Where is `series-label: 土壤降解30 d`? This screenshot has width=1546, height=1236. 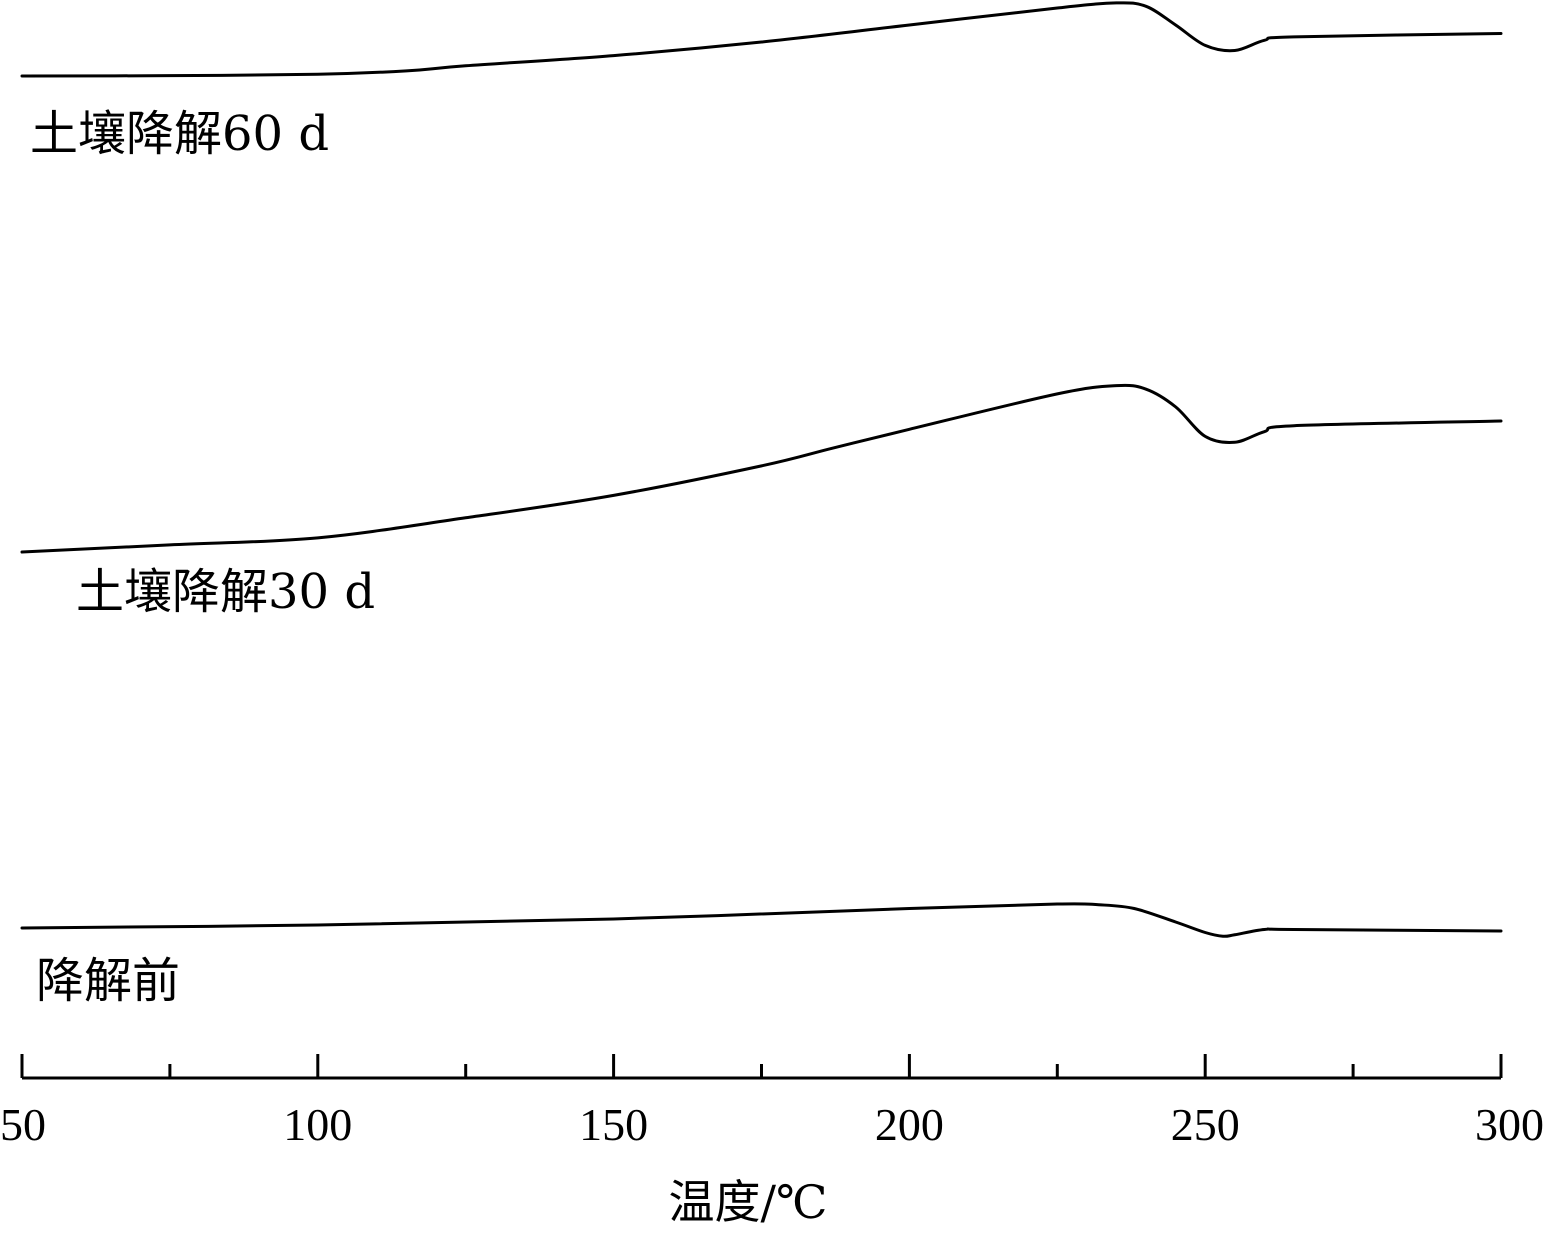
series-label: 土壤降解30 d is located at coordinates (225, 592).